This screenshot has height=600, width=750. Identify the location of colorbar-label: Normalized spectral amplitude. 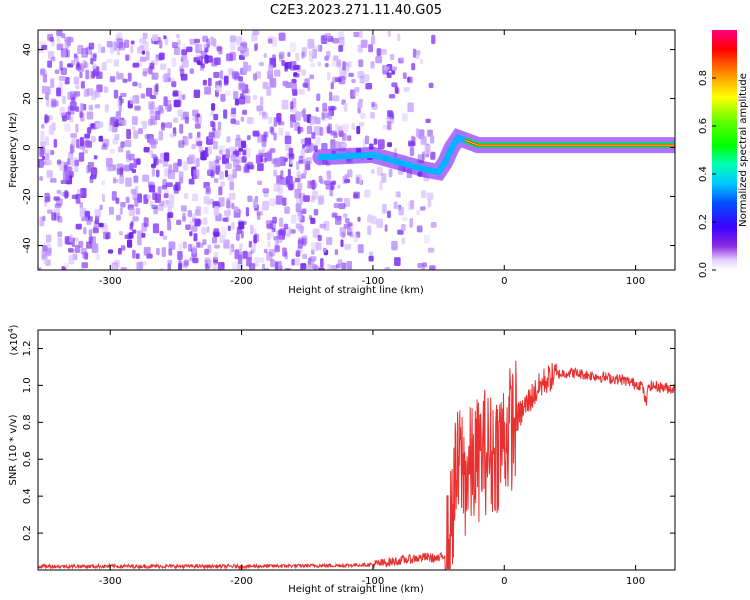
(743, 150).